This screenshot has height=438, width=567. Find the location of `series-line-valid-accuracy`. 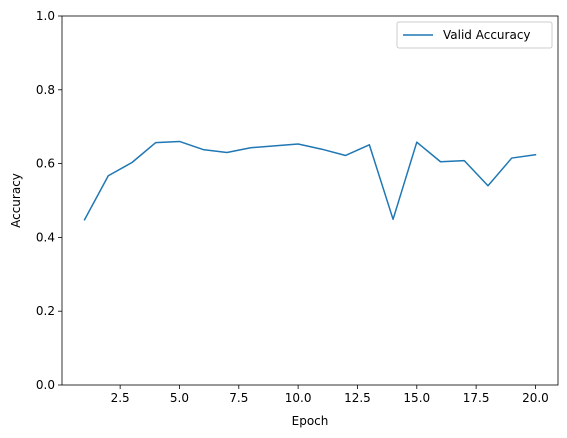

series-line-valid-accuracy is located at coordinates (310, 180).